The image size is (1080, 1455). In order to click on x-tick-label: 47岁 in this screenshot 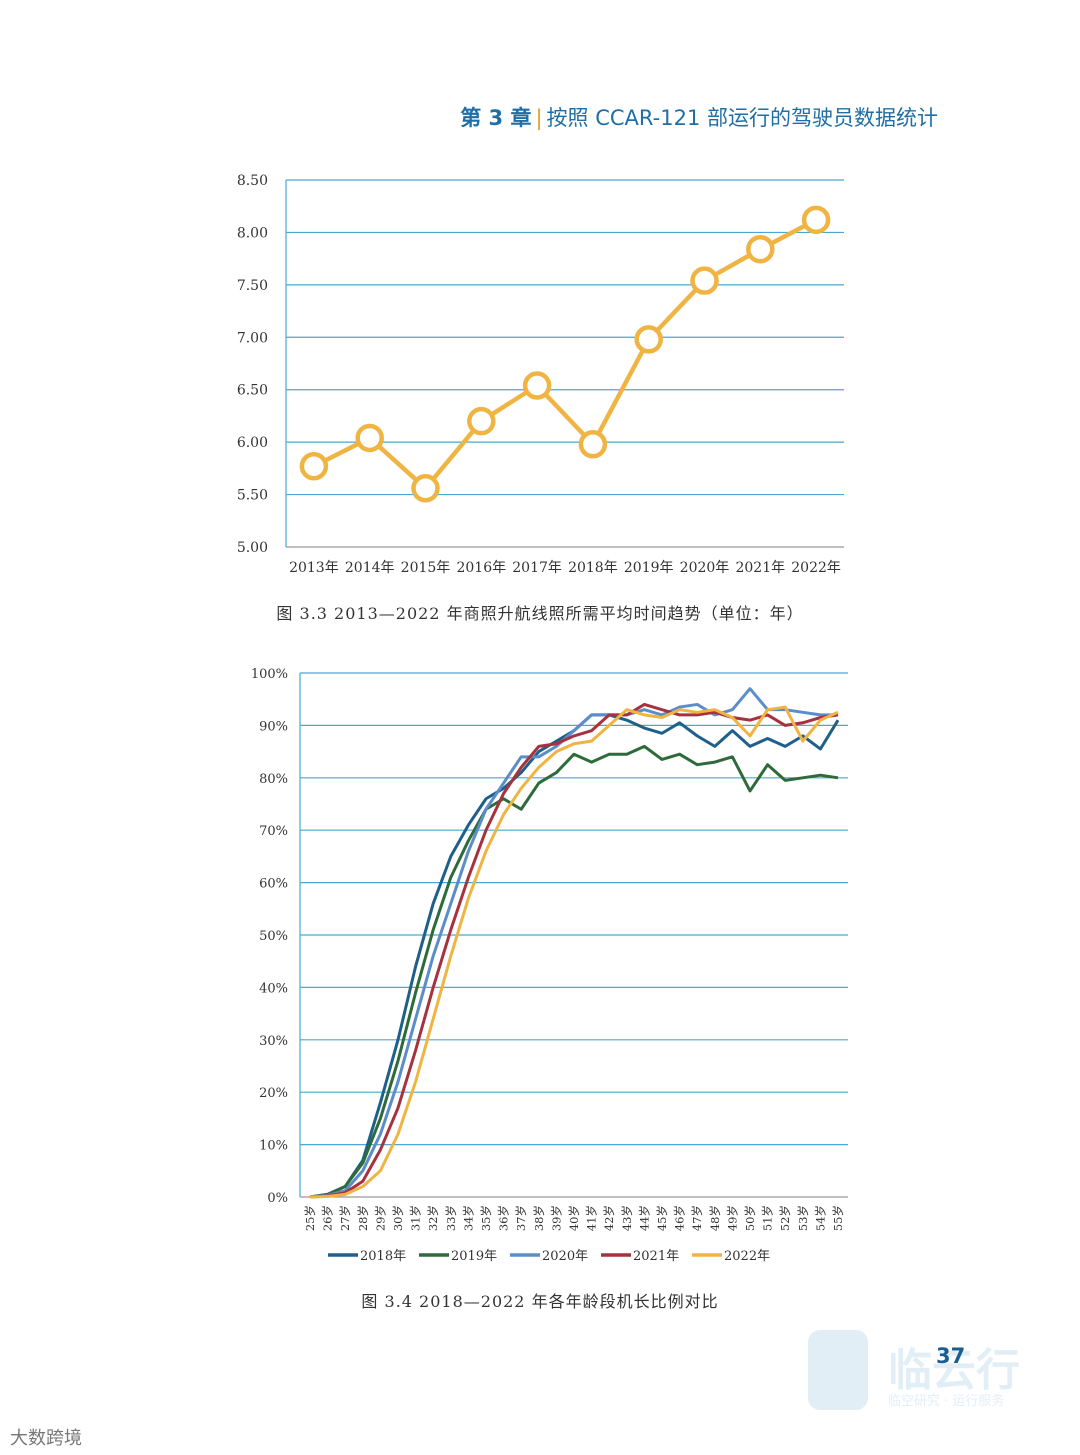, I will do `click(697, 1218)`.